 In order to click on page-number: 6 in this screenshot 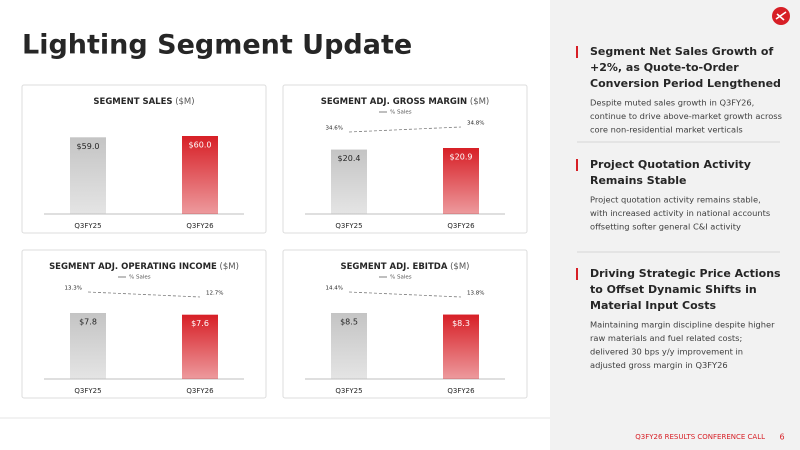, I will do `click(781, 437)`.